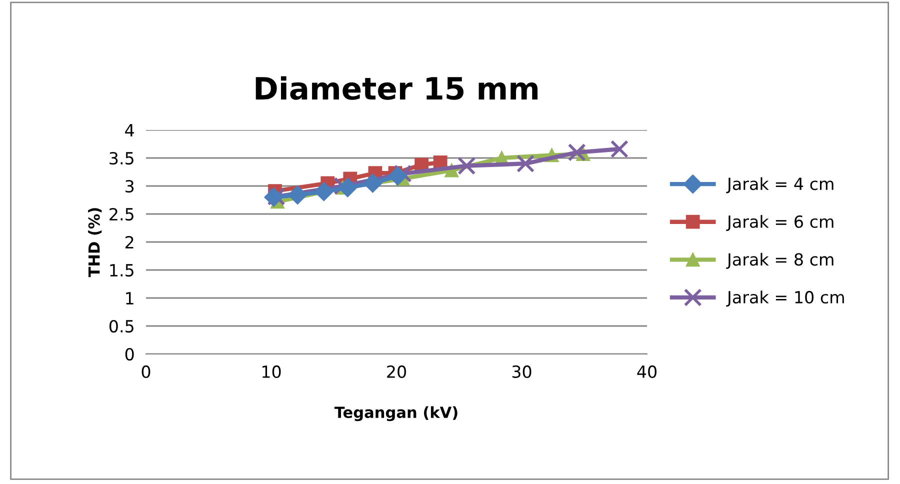 The height and width of the screenshot is (484, 900). Describe the element at coordinates (271, 371) in the screenshot. I see `x-tick-label: 10` at that location.